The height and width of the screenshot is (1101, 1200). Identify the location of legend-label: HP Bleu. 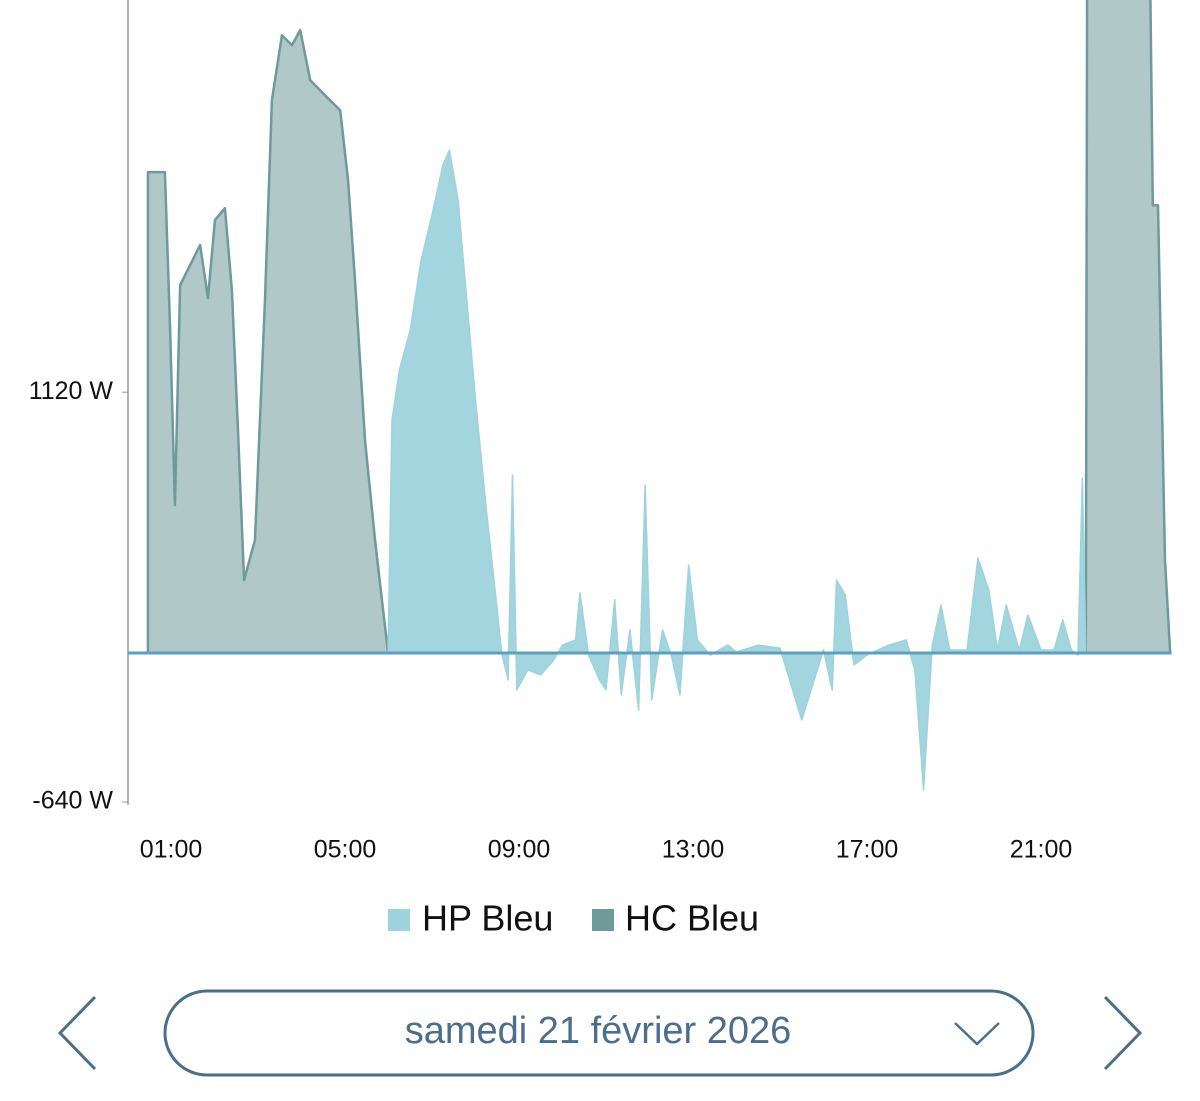
(487, 918).